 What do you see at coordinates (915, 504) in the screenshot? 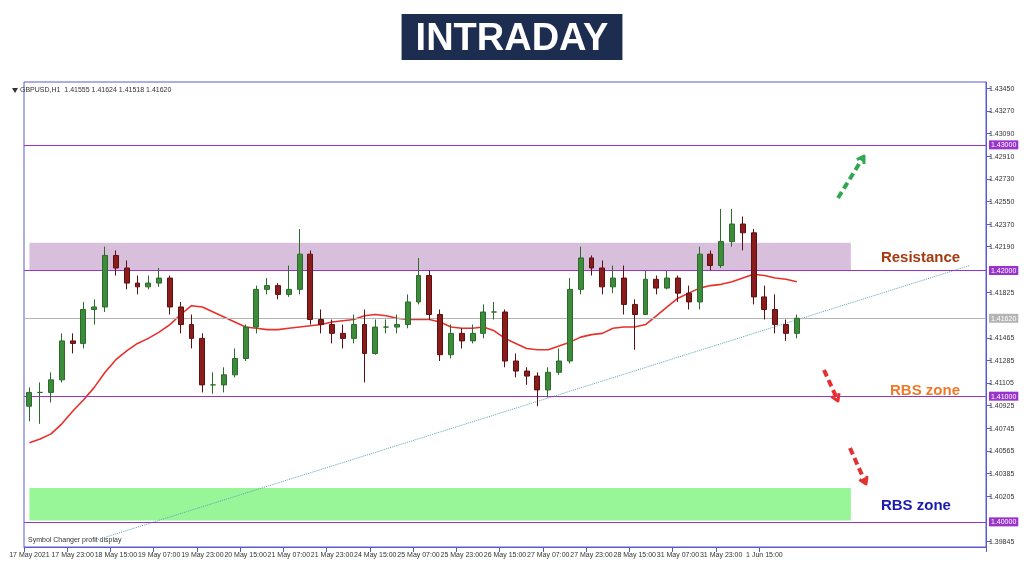
I see `band-label: RBS zone` at bounding box center [915, 504].